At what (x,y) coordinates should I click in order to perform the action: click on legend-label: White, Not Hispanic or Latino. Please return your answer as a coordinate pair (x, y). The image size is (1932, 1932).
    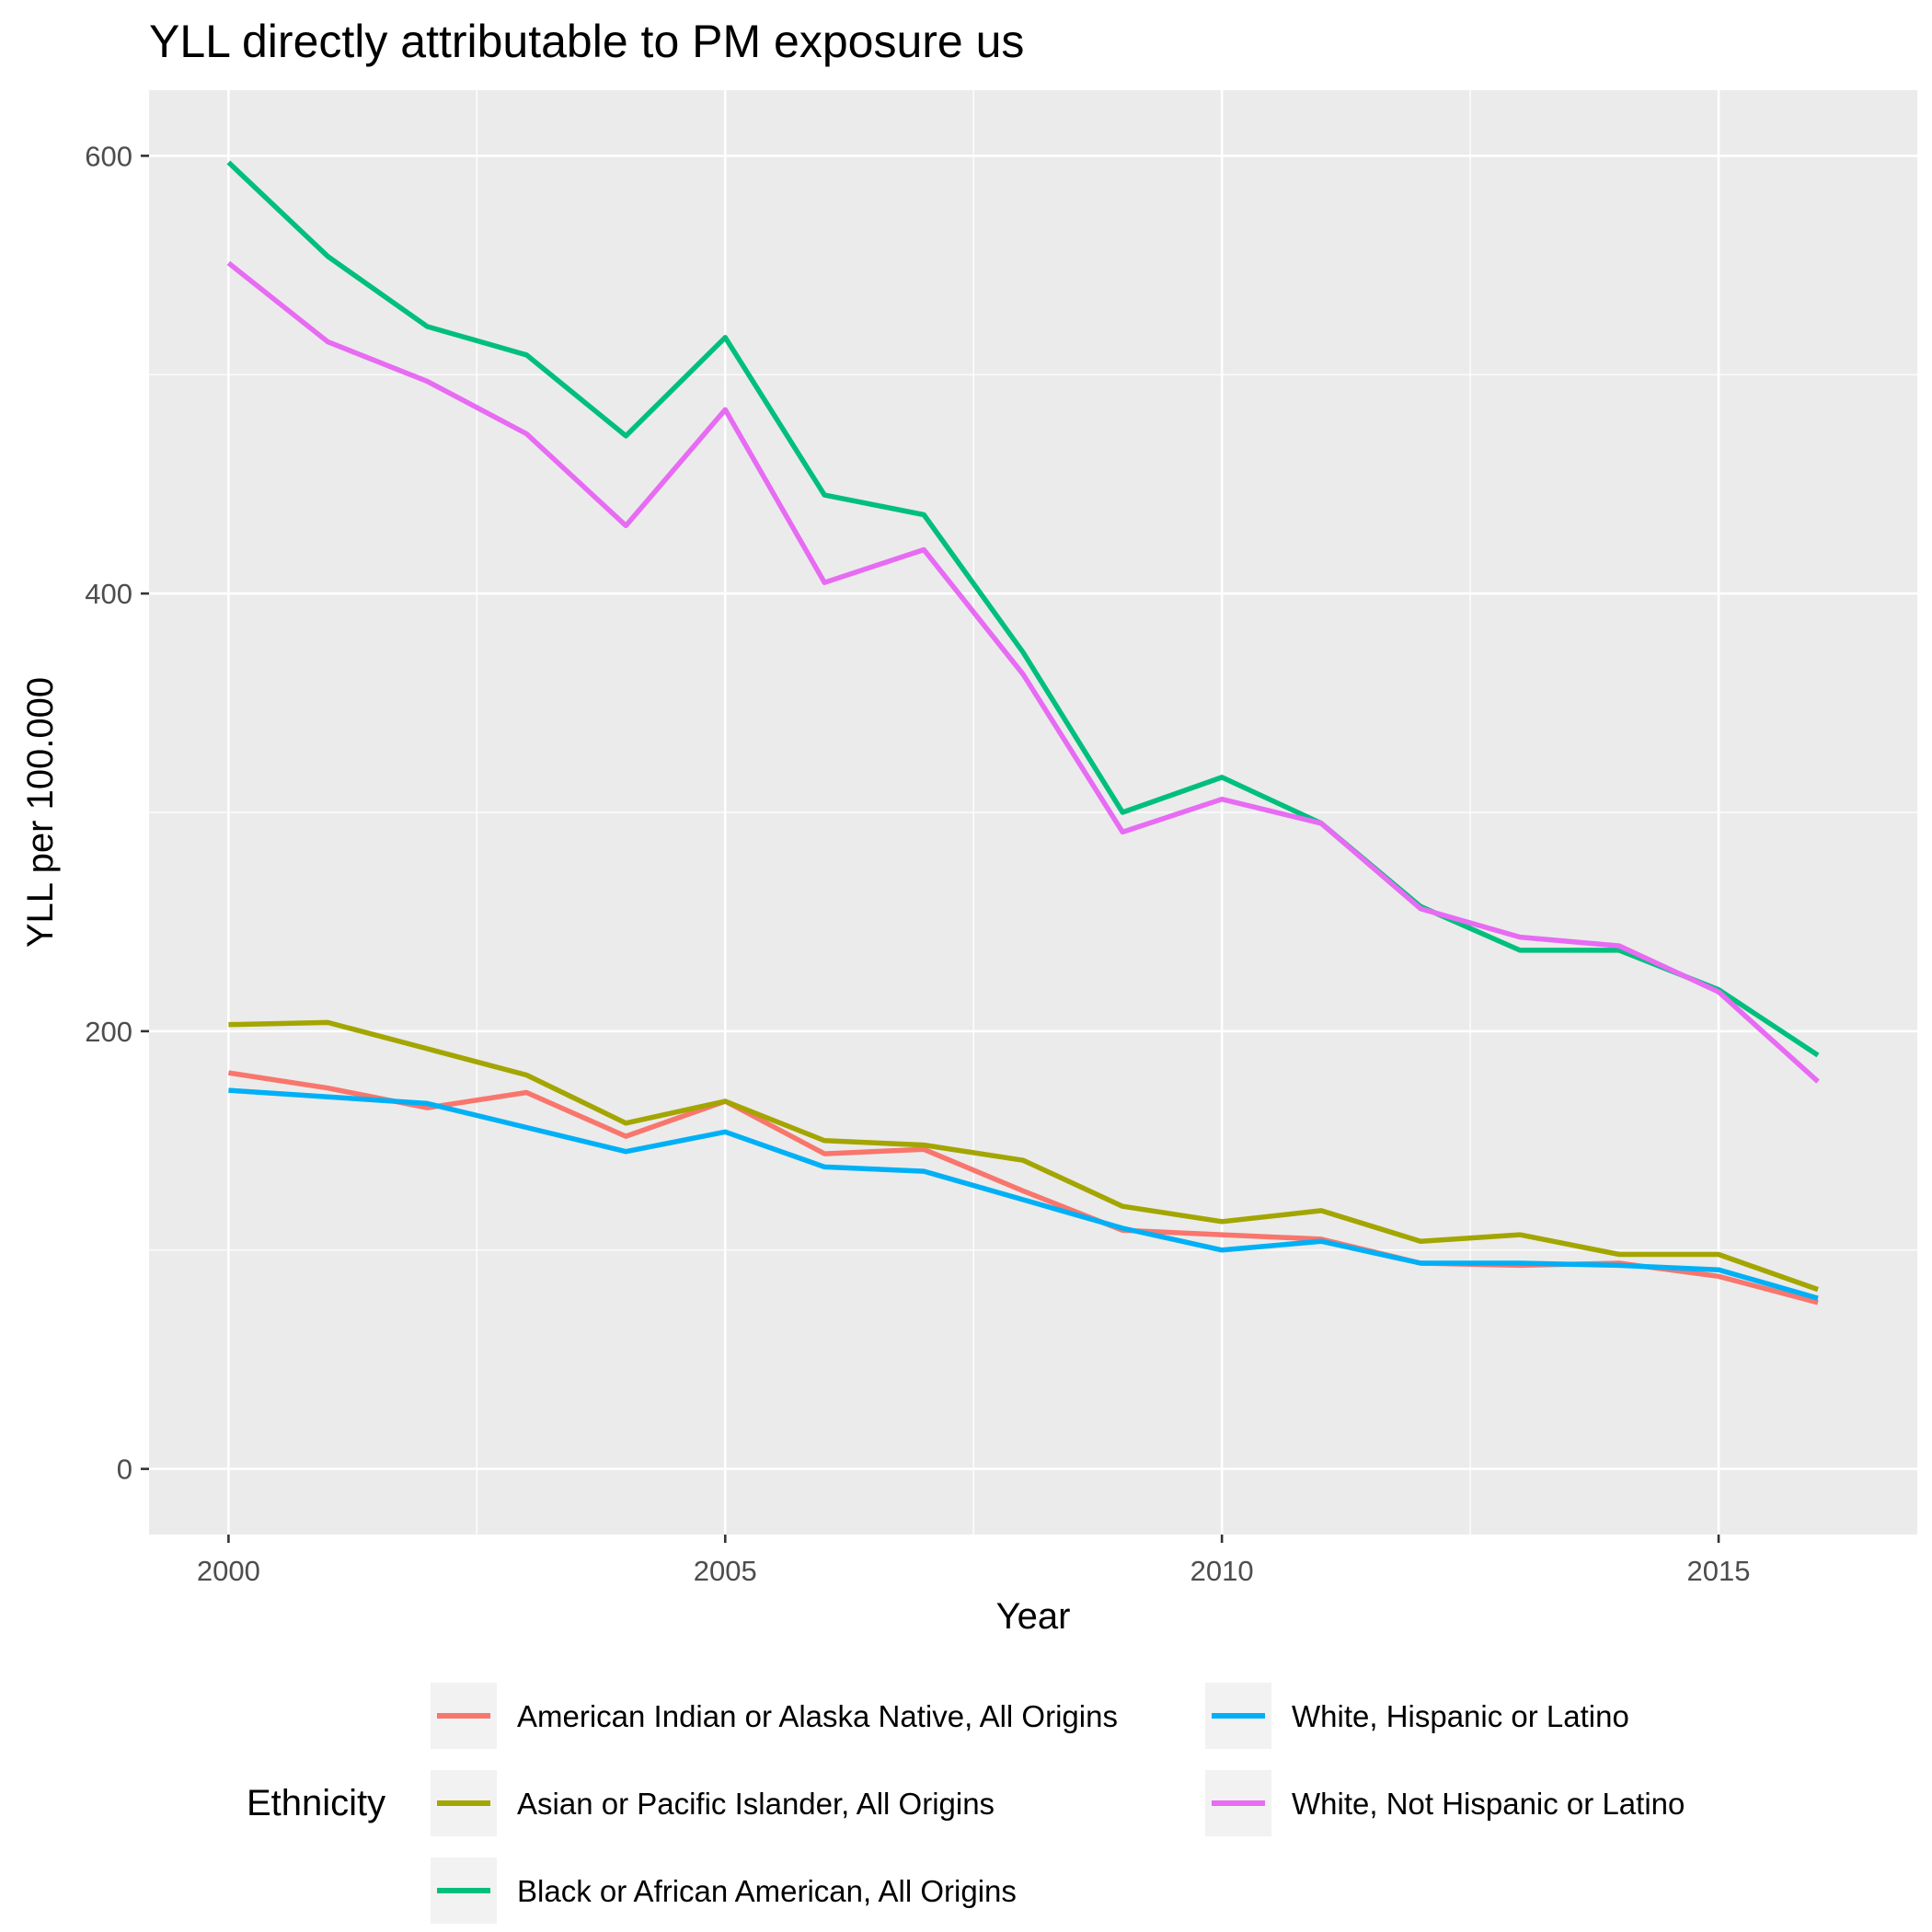
    Looking at the image, I should click on (1488, 1804).